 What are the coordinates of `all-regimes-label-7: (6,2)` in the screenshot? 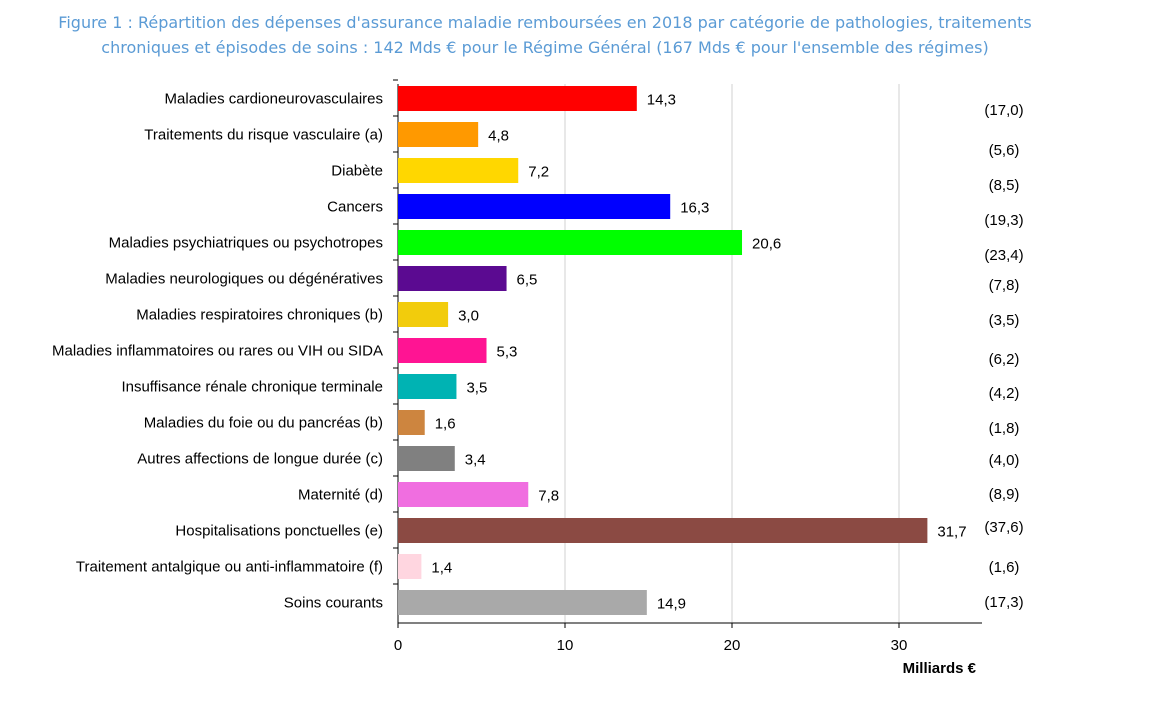 It's located at (1004, 359).